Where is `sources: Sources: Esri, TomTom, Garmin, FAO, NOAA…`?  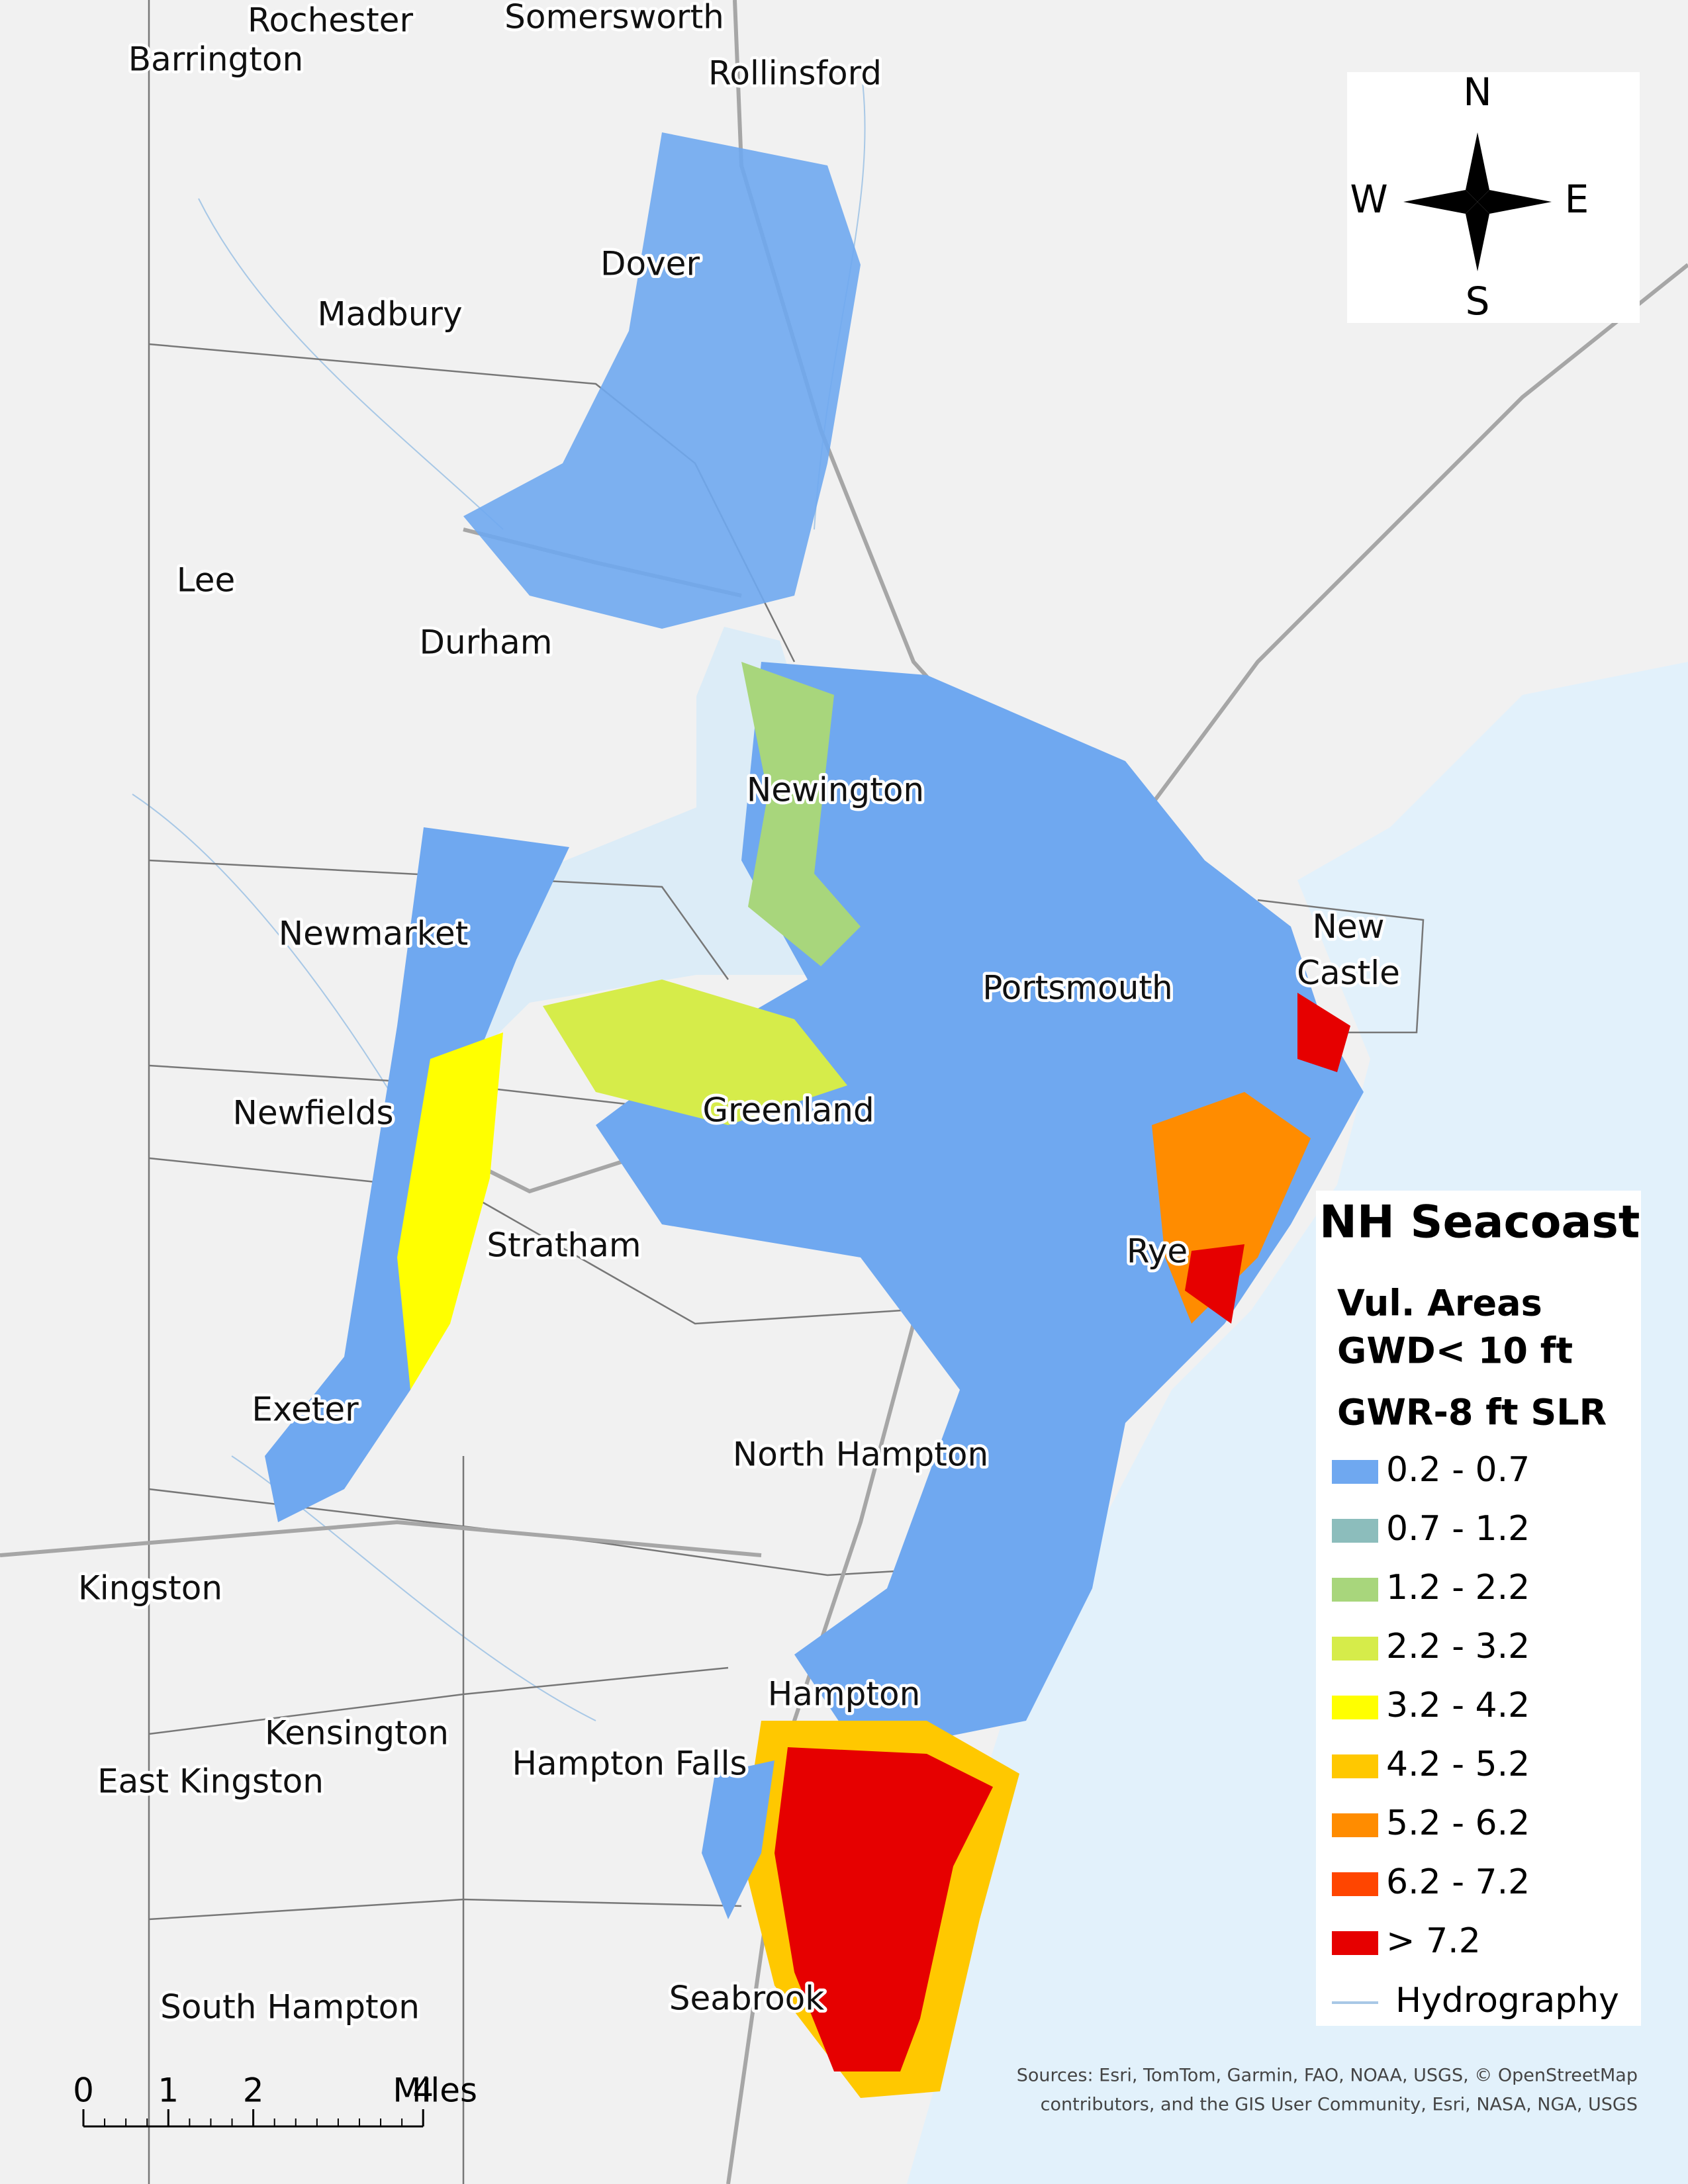
sources: Sources: Esri, TomTom, Garmin, FAO, NOAA… is located at coordinates (1327, 2090).